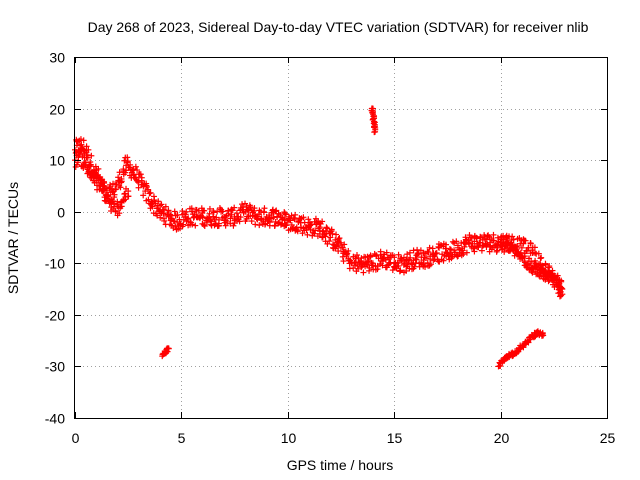 This screenshot has height=480, width=640. I want to click on y-tick-label: -30, so click(55, 367).